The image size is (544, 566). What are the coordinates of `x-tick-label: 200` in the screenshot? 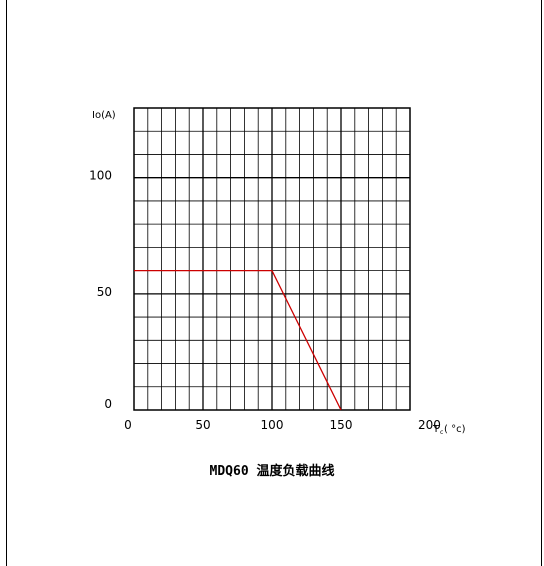 It's located at (429, 425).